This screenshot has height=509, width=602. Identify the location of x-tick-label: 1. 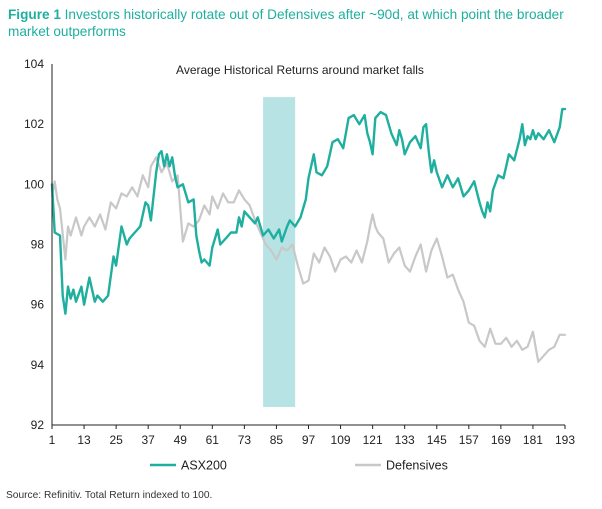
(52, 440).